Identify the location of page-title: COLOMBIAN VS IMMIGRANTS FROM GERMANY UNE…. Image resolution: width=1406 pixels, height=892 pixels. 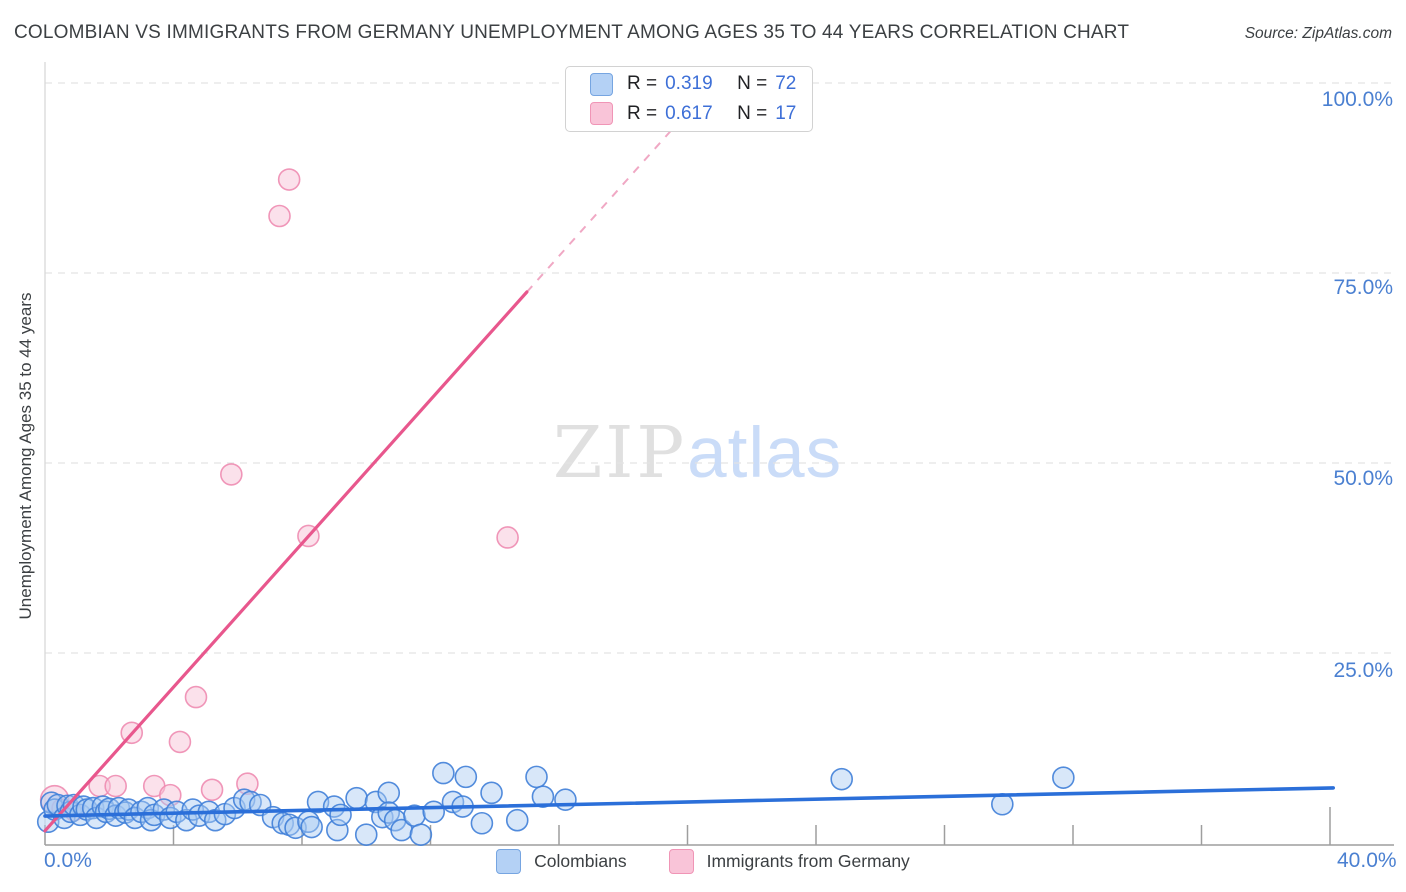
(572, 32).